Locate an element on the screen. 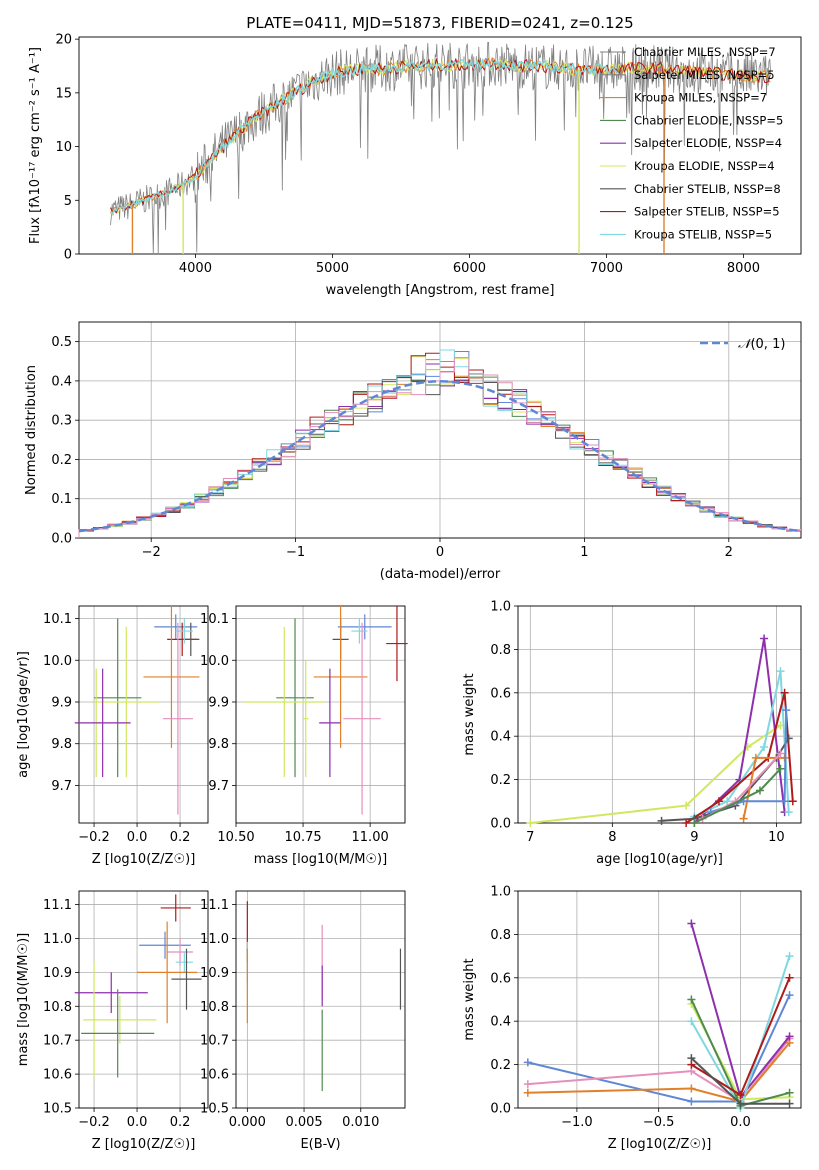 The height and width of the screenshot is (1170, 819). x-tick-label: −1.0 is located at coordinates (577, 1122).